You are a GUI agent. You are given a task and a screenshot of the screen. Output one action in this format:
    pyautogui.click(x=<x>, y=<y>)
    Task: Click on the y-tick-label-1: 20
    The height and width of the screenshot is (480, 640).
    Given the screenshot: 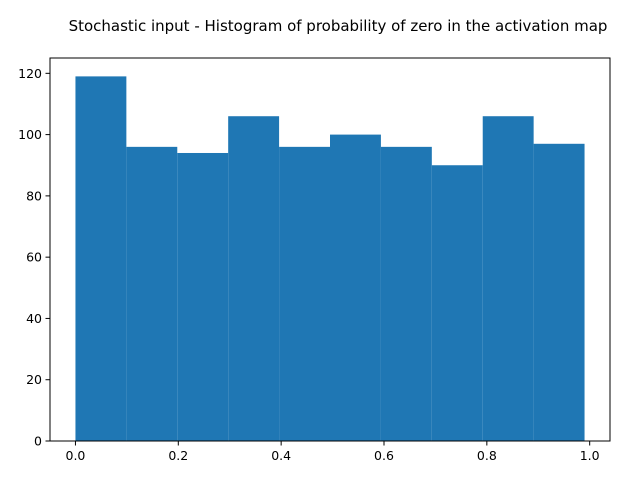 What is the action you would take?
    pyautogui.click(x=34, y=379)
    